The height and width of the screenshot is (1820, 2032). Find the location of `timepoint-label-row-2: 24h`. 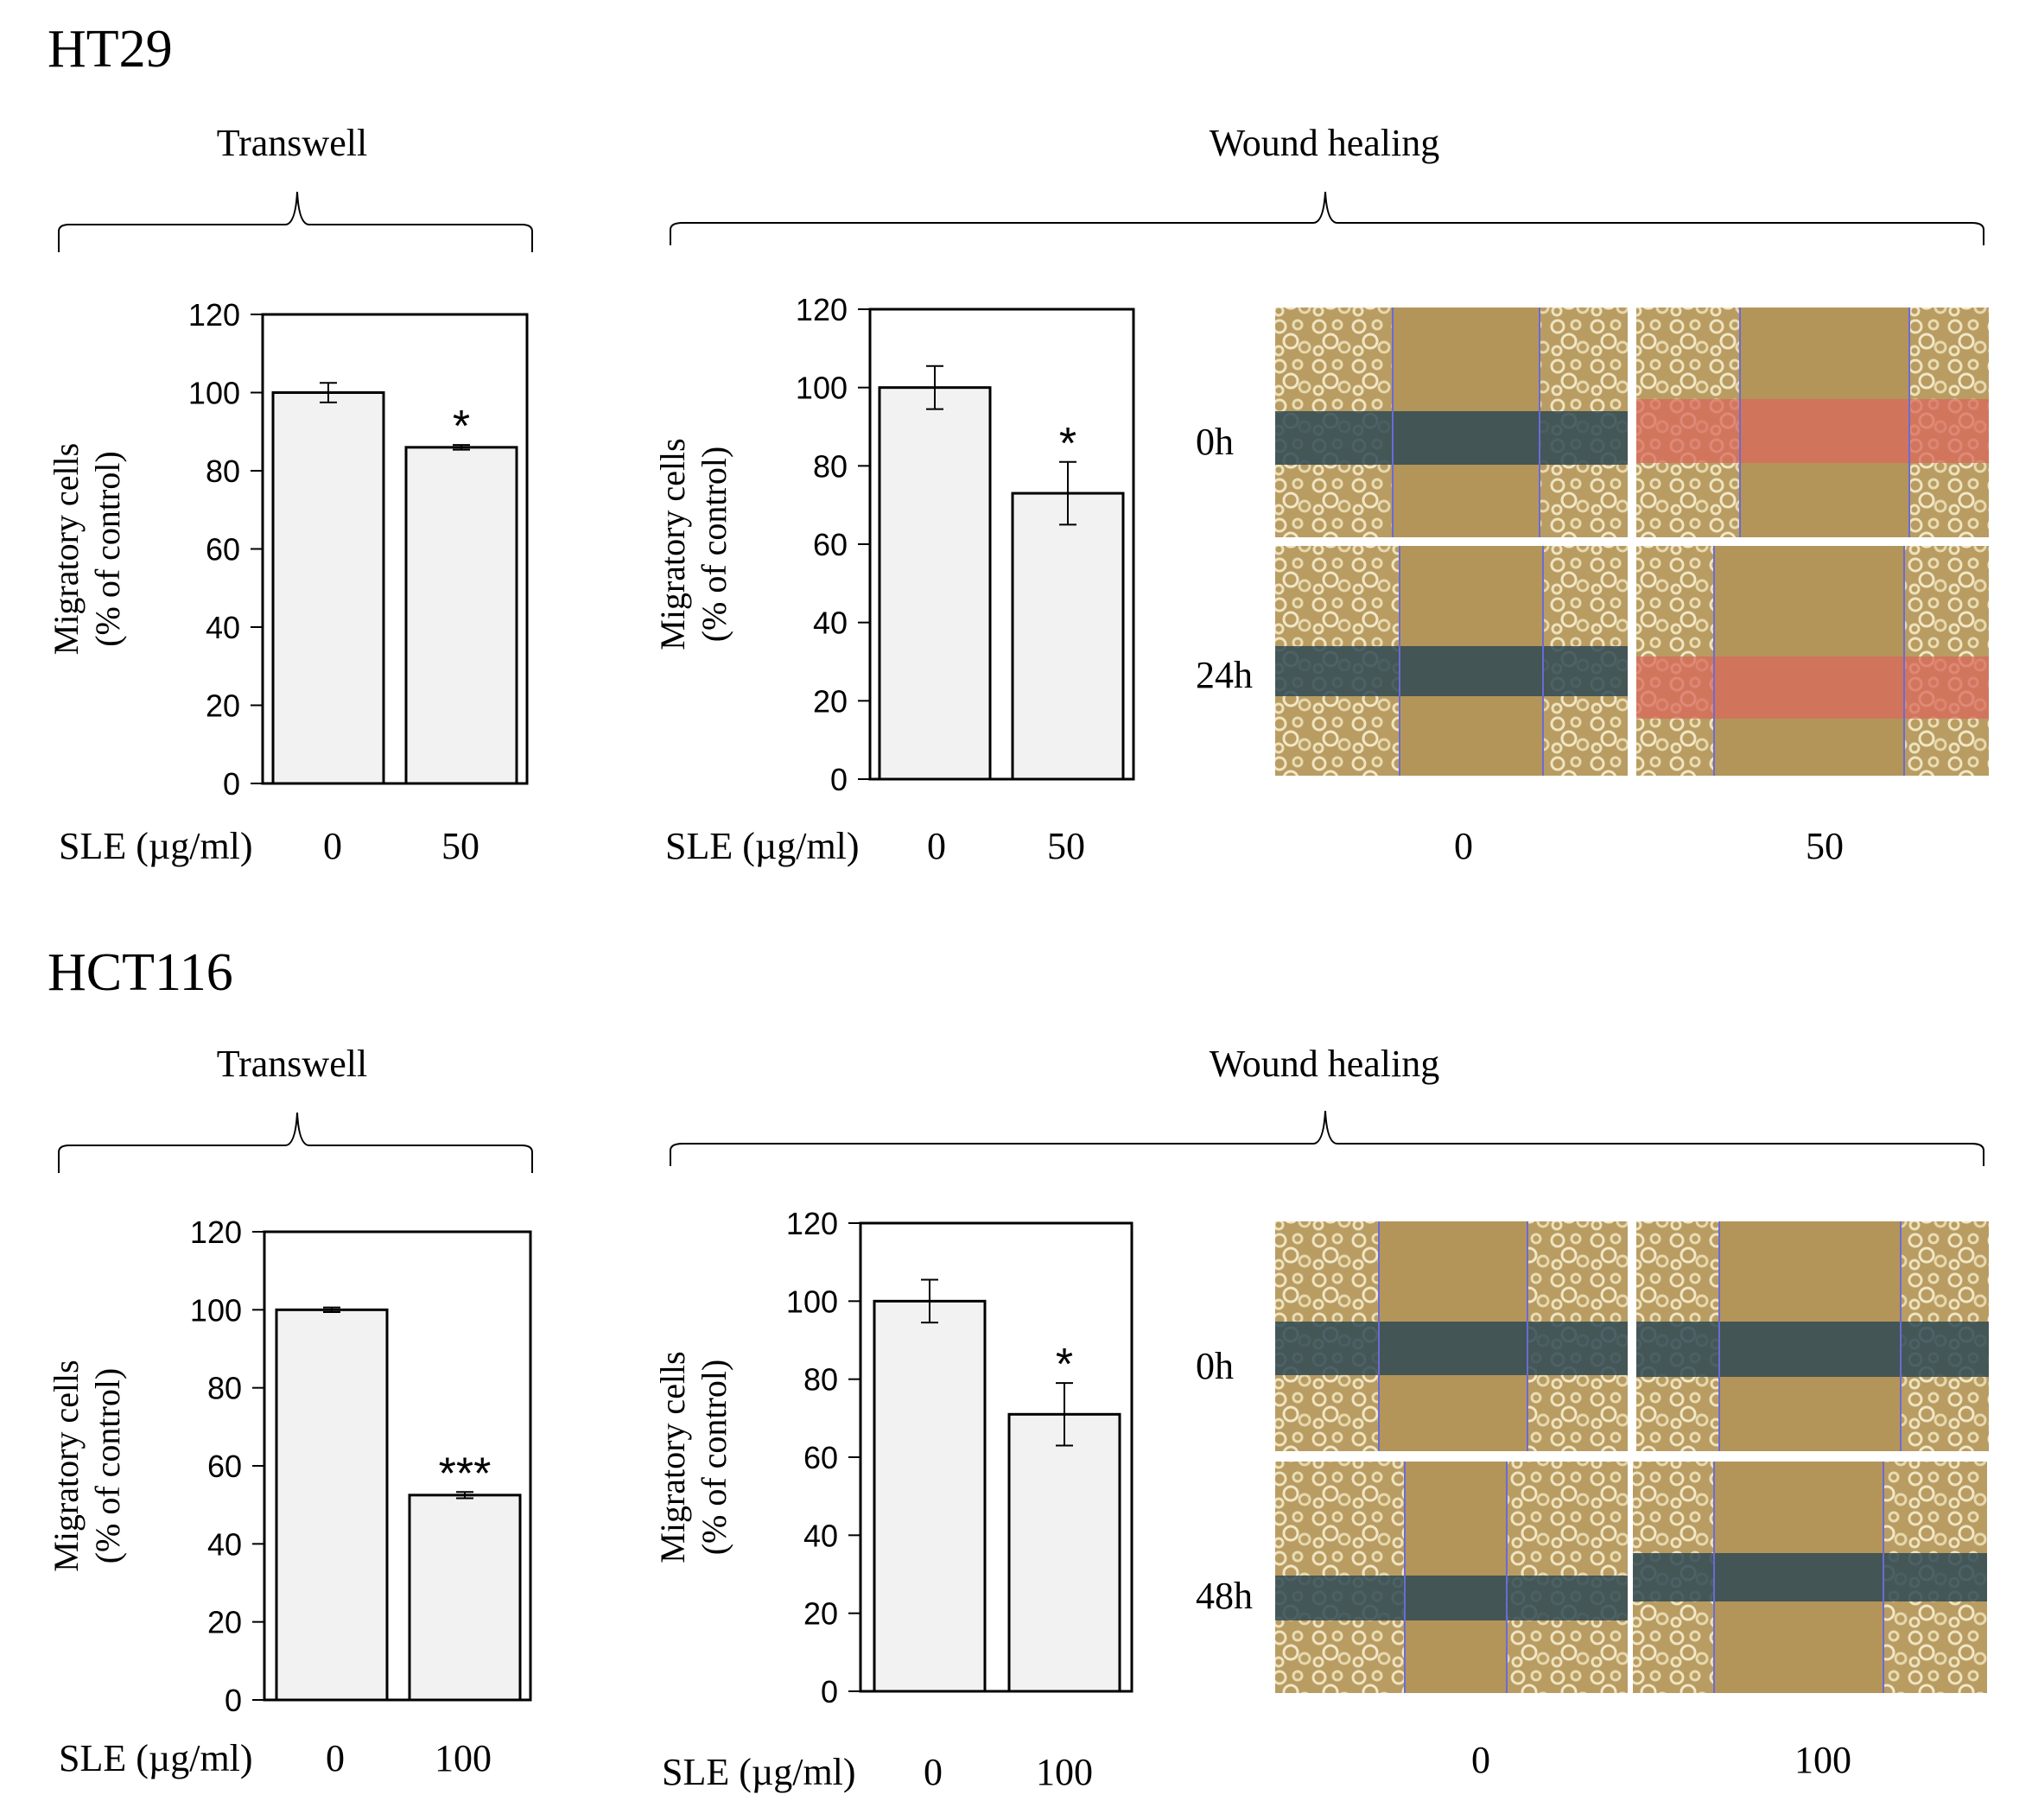

timepoint-label-row-2: 24h is located at coordinates (1224, 675).